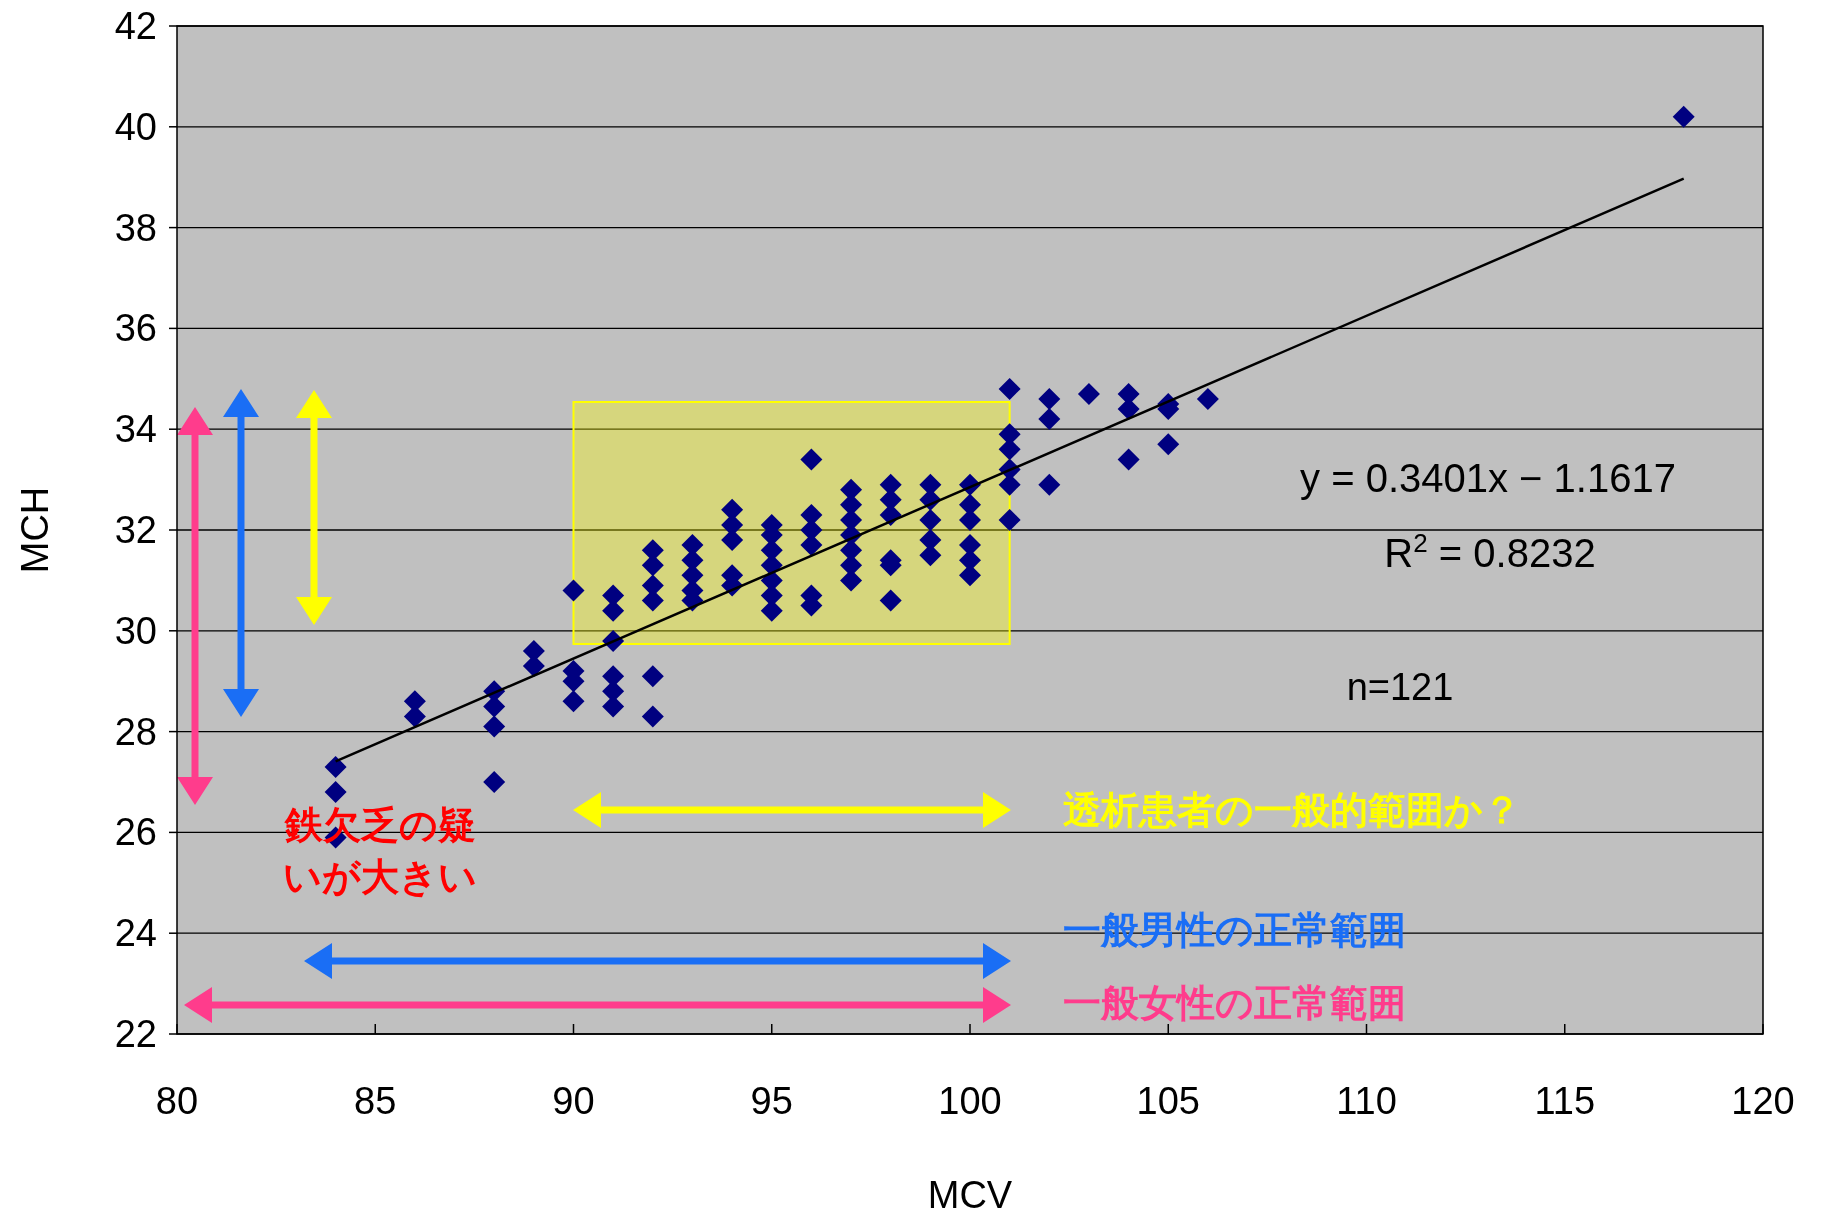  I want to click on y-tick-label: 22, so click(135, 1034).